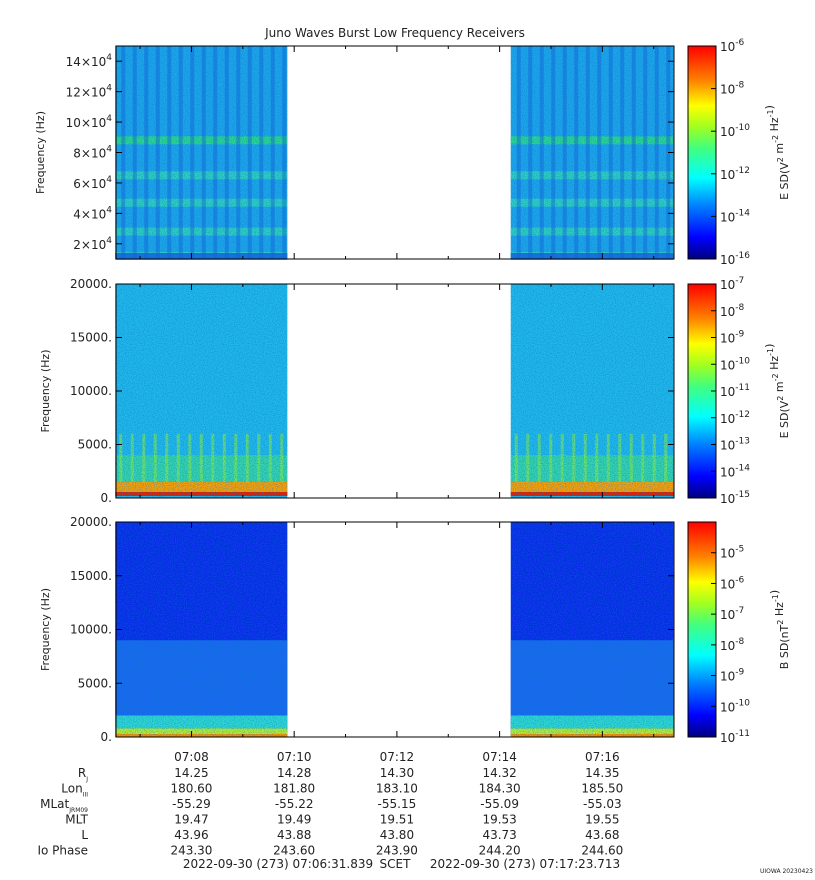 The height and width of the screenshot is (880, 815). What do you see at coordinates (191, 789) in the screenshot?
I see `ephemeris-value: 180.60` at bounding box center [191, 789].